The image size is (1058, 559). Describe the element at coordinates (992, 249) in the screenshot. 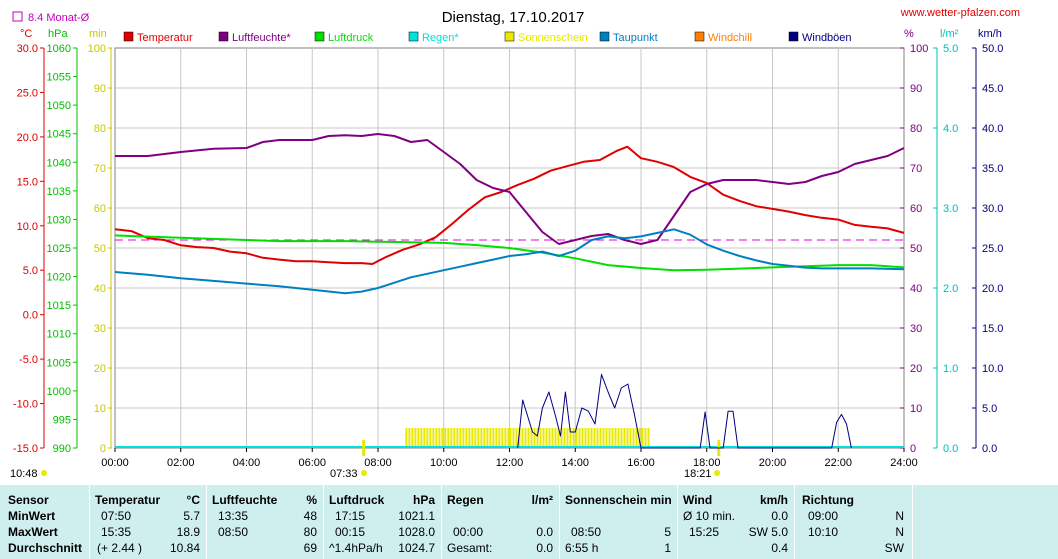

I see `wind-tick-label: 25.0` at that location.